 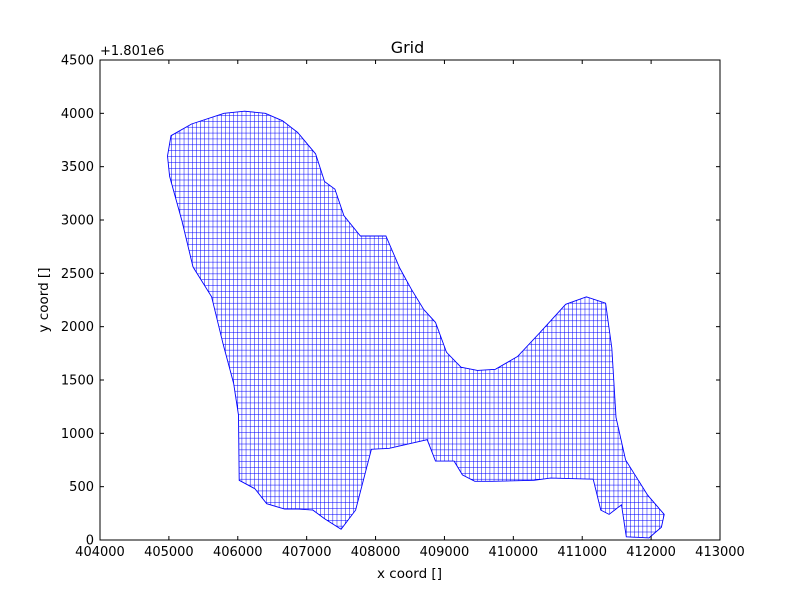 What do you see at coordinates (77, 114) in the screenshot?
I see `y-tick-label: 4000` at bounding box center [77, 114].